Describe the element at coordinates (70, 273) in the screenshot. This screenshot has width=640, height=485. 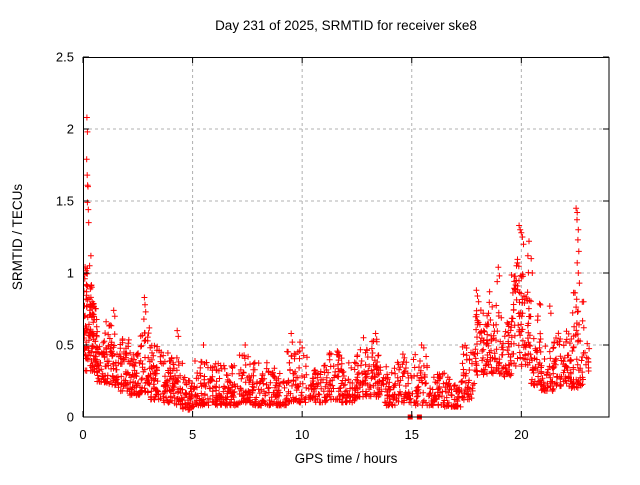
I see `y-tick-label: 1` at that location.